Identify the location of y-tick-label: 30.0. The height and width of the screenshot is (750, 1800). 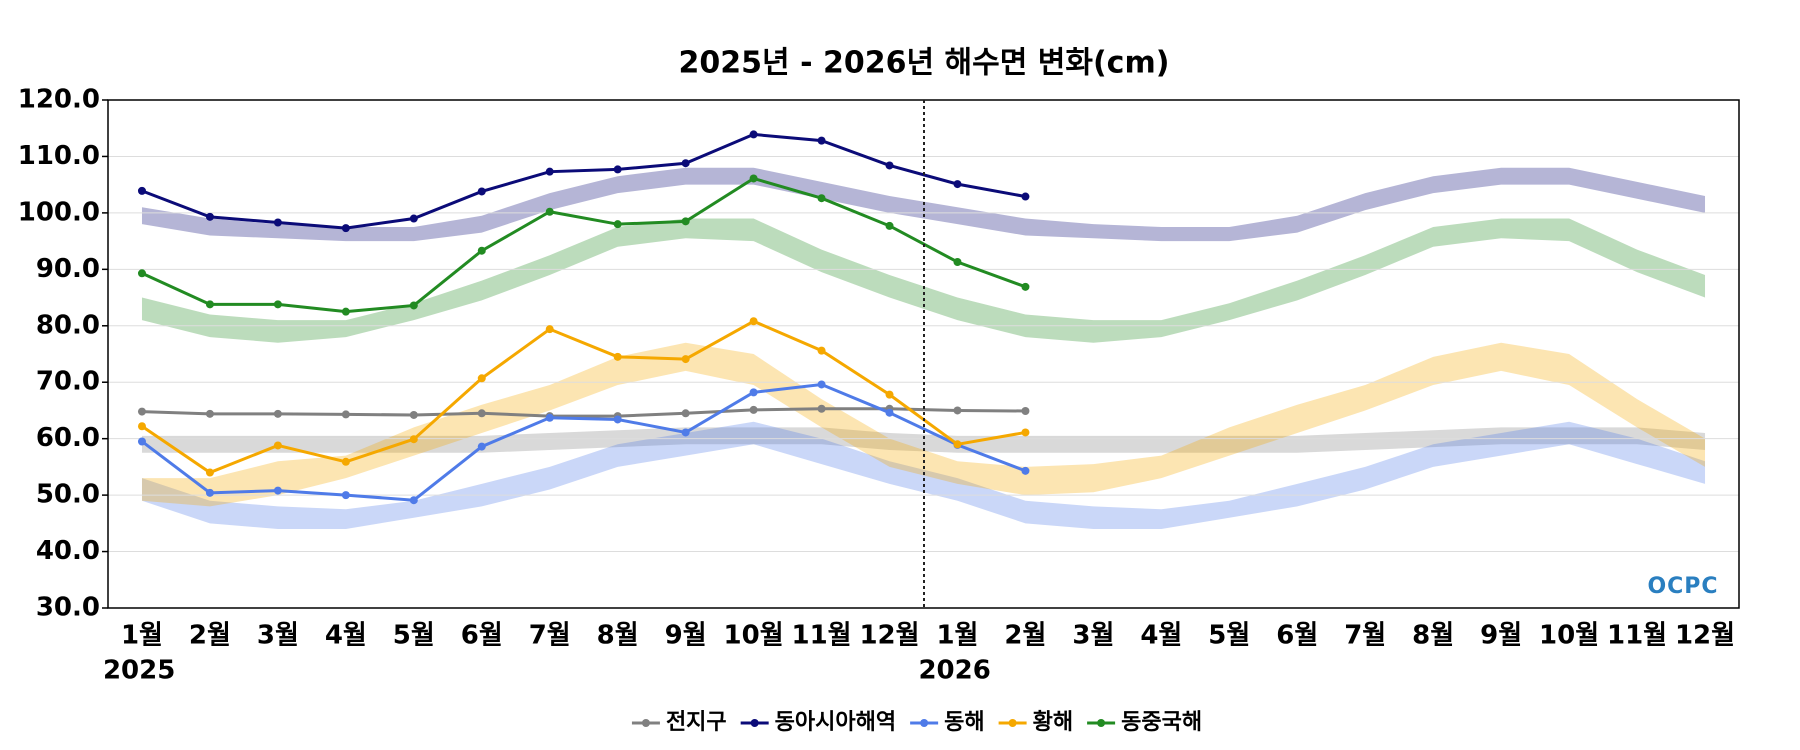
(68, 608).